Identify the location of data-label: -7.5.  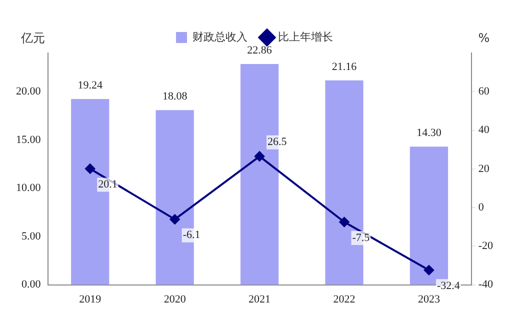
(361, 238).